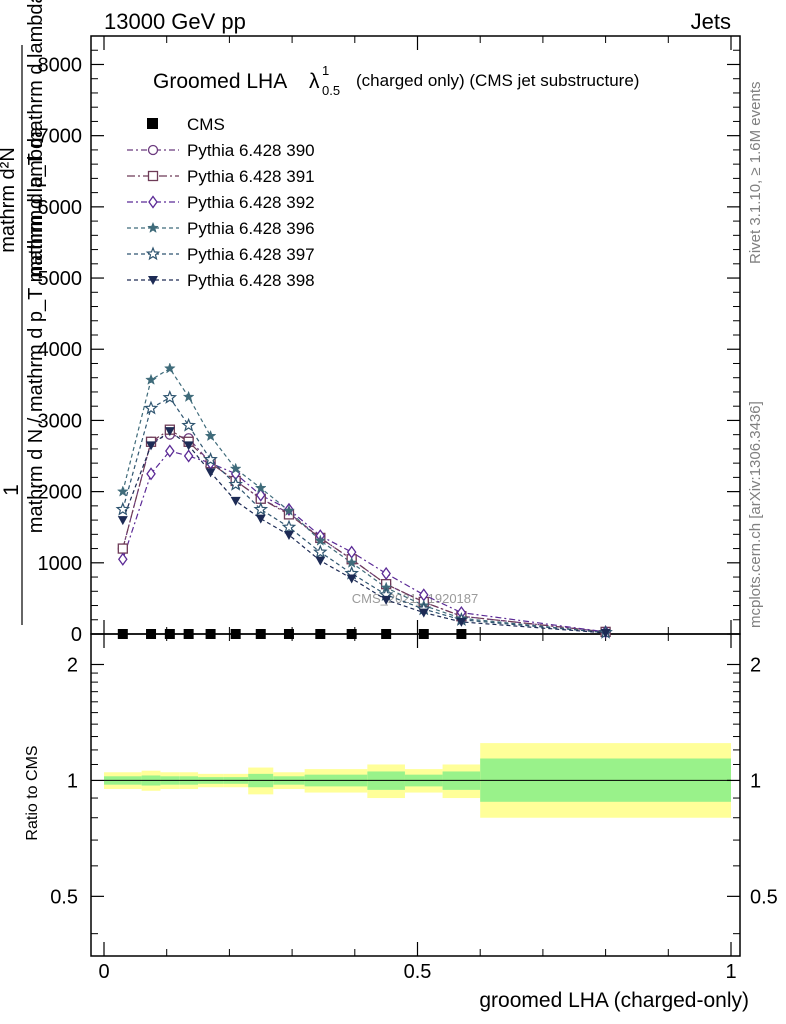  Describe the element at coordinates (418, 972) in the screenshot. I see `x-tick-label: 0.5` at that location.